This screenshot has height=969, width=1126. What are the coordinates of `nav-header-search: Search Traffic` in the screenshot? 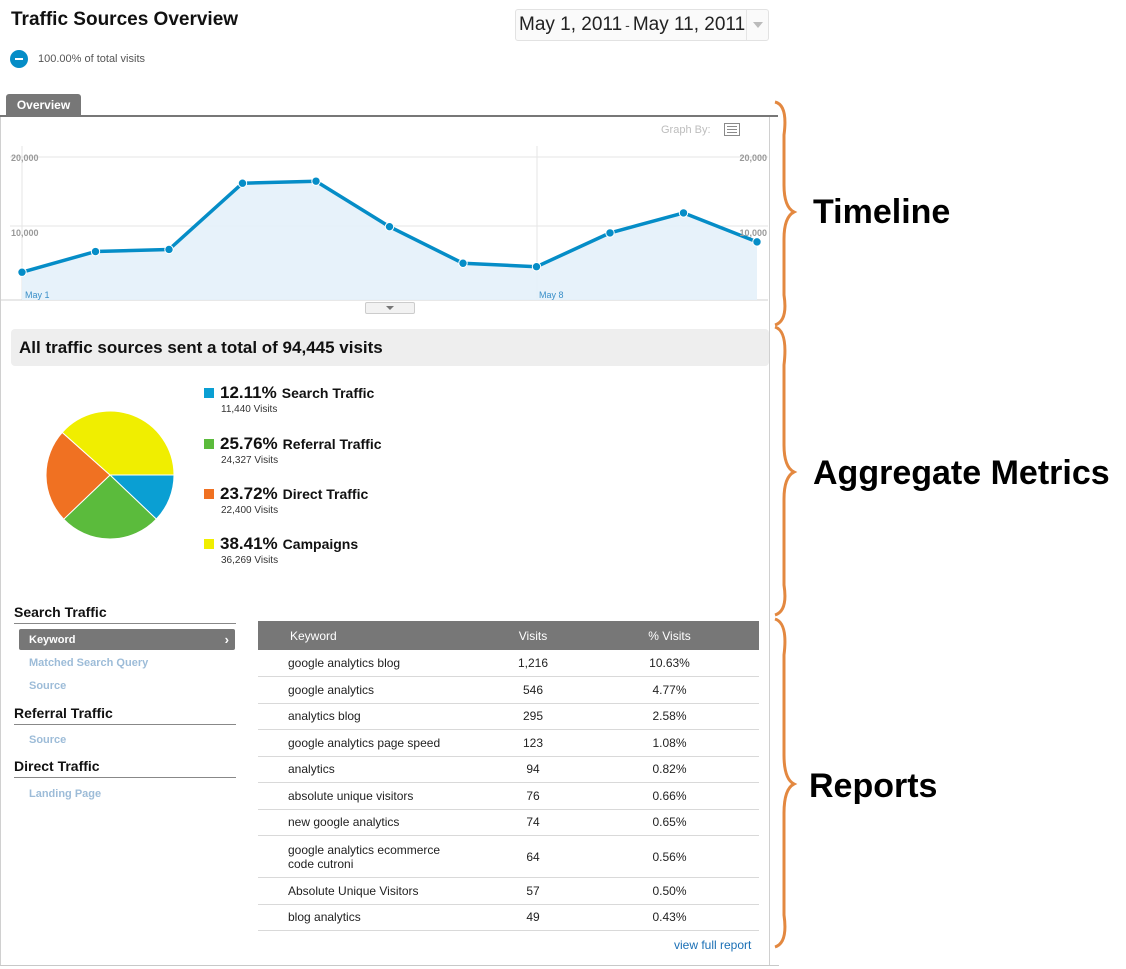 It's located at (125, 614).